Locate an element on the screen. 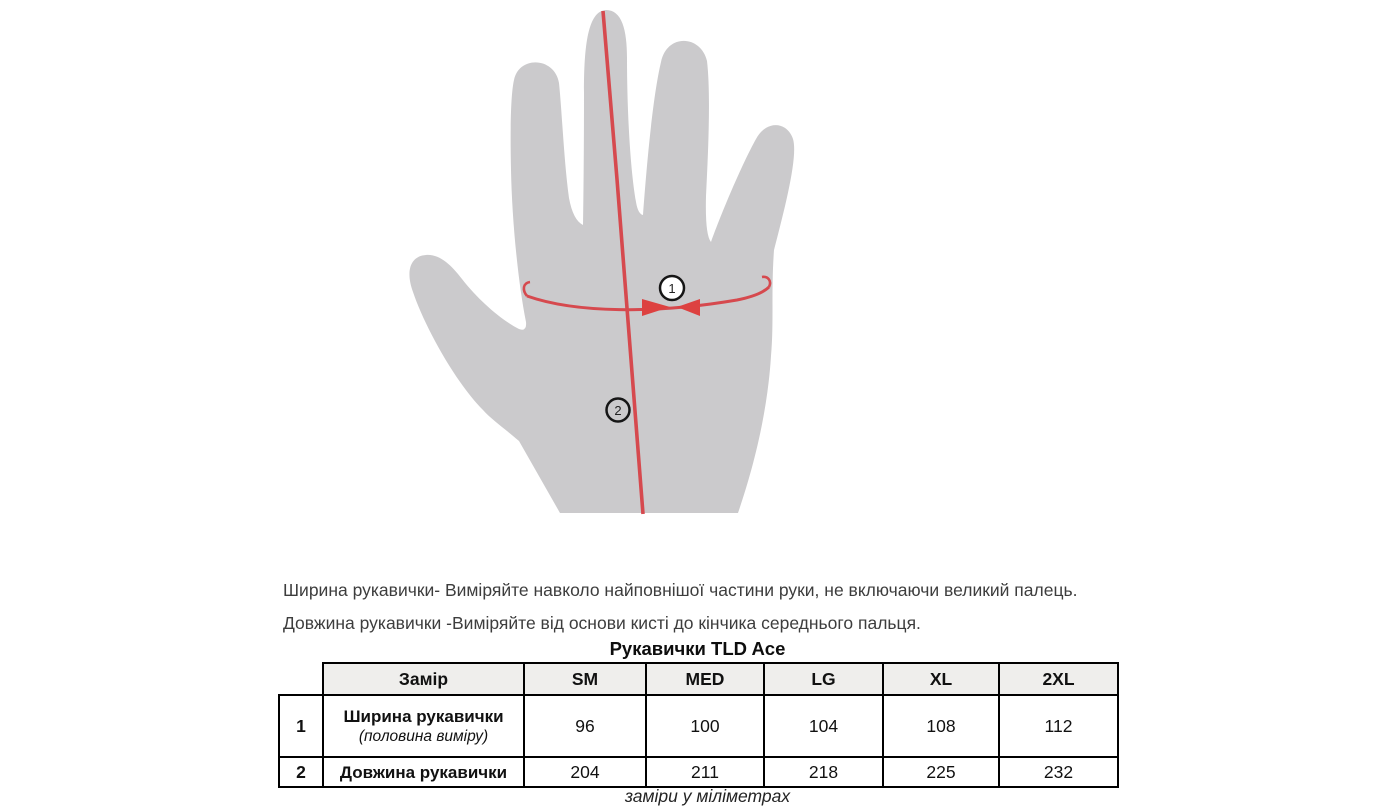 This screenshot has height=811, width=1400. table-corner-cell is located at coordinates (301, 679).